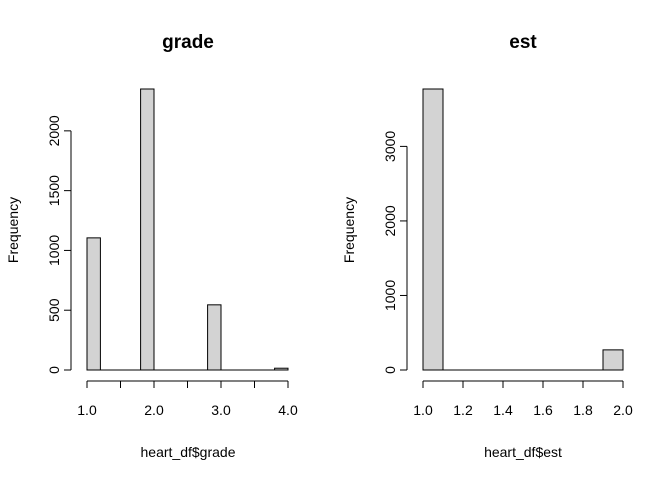 The width and height of the screenshot is (672, 480). What do you see at coordinates (54, 310) in the screenshot?
I see `grade-y-tick-label-1: 500` at bounding box center [54, 310].